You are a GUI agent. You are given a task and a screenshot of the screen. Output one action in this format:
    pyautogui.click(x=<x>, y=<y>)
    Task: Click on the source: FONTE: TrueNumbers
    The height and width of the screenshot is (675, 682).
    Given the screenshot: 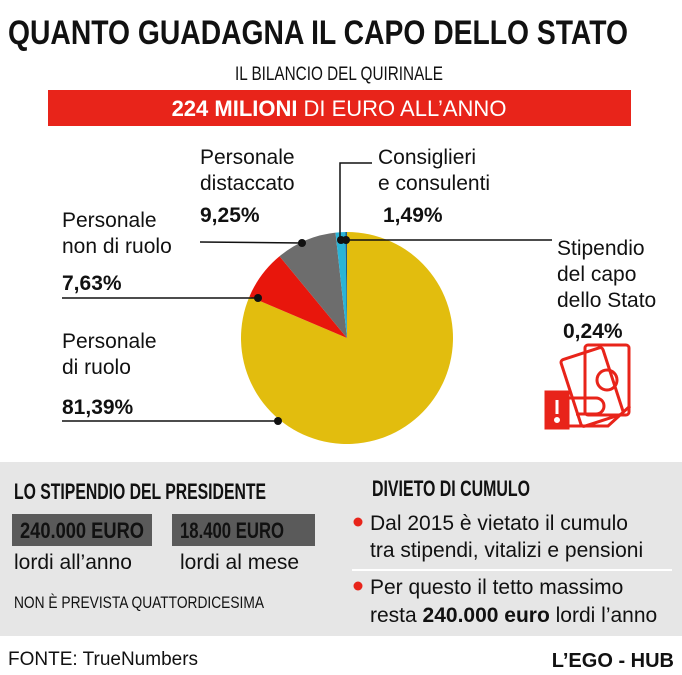 What is the action you would take?
    pyautogui.click(x=103, y=659)
    